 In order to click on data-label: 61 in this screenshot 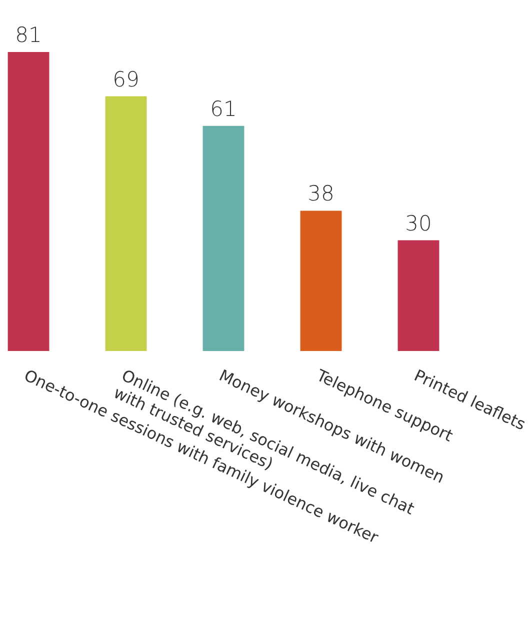, I will do `click(223, 108)`.